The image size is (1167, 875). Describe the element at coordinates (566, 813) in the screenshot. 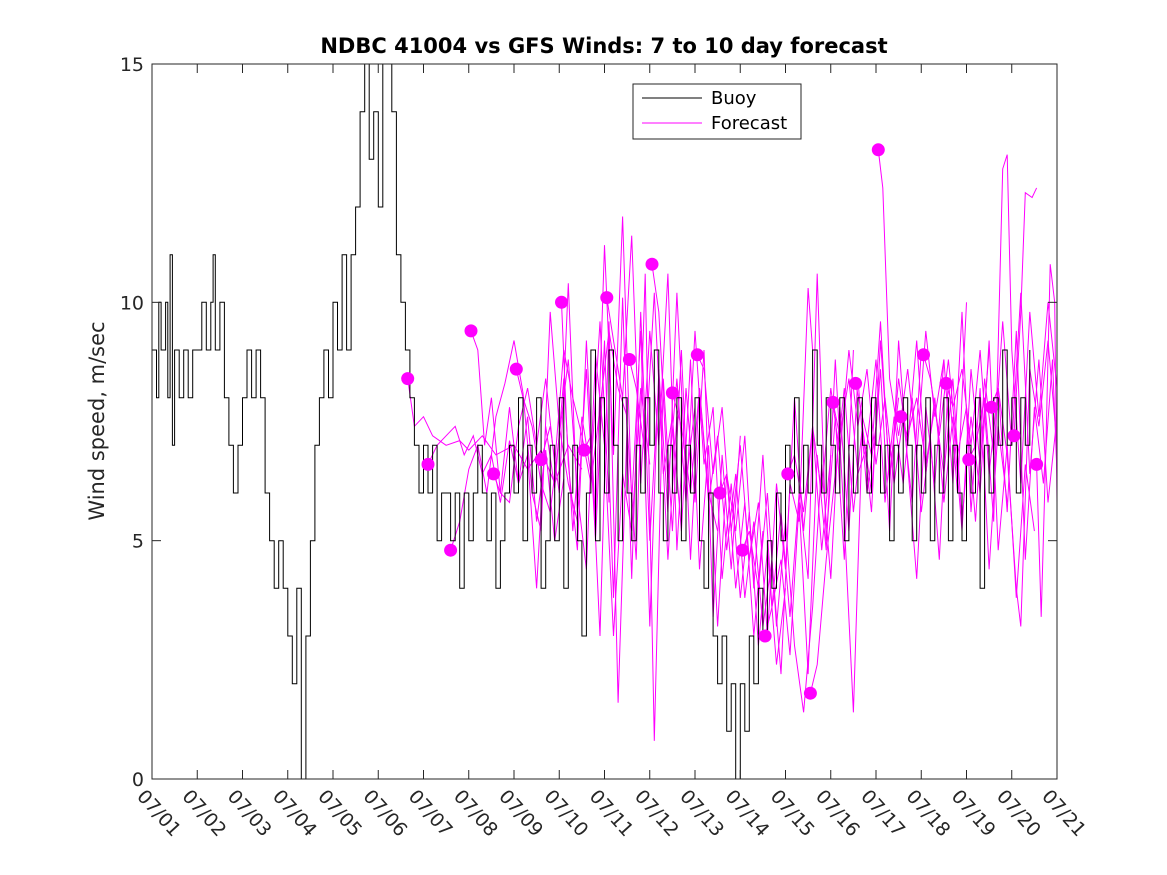

I see `x-tick-label: 07/10` at that location.